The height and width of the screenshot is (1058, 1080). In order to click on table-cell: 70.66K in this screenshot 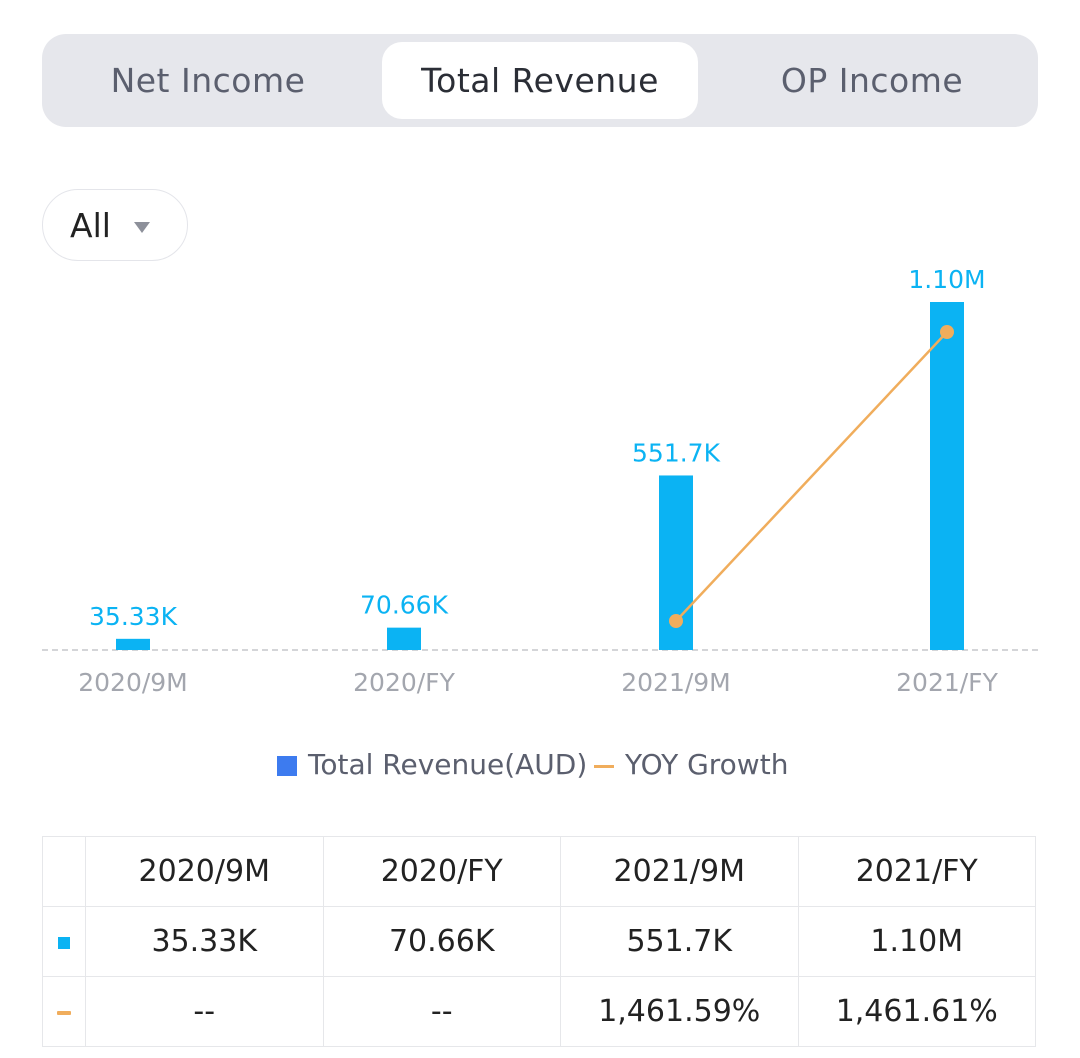, I will do `click(441, 941)`.